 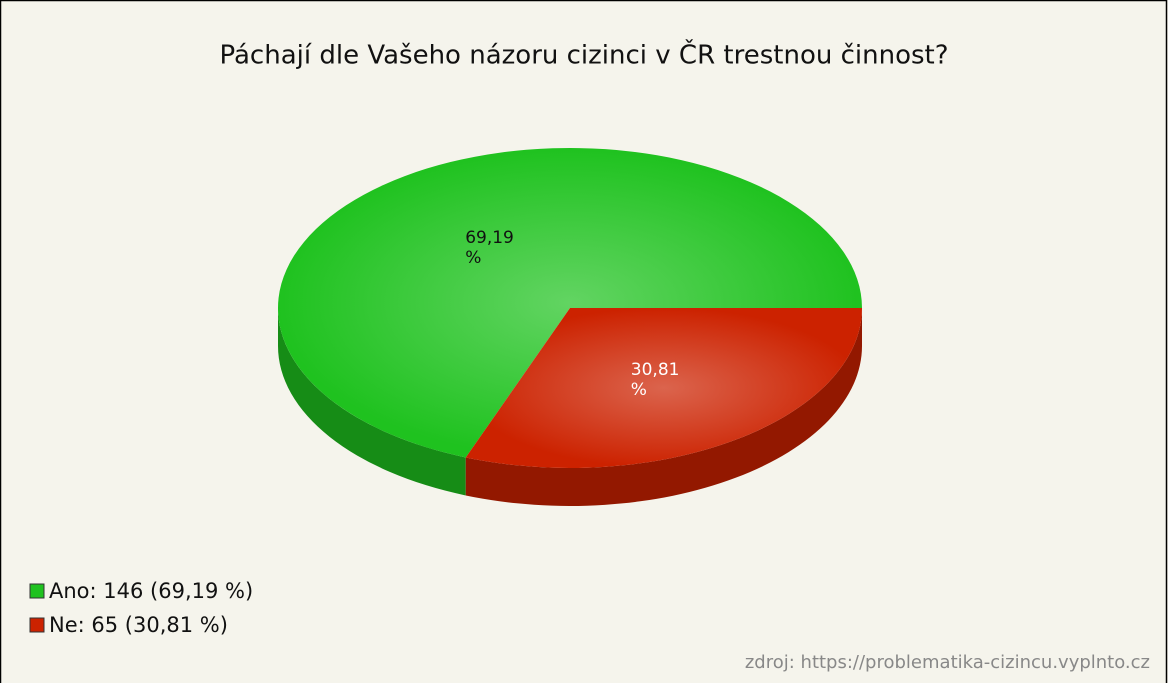 I want to click on pie-slice, so click(x=663, y=388).